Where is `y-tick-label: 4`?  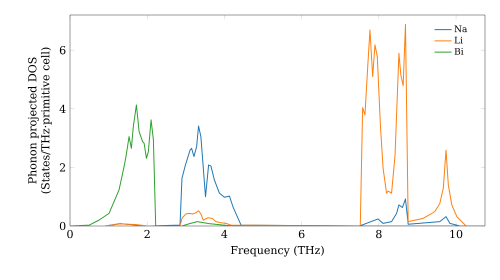
y-tick-label: 4 is located at coordinates (62, 108).